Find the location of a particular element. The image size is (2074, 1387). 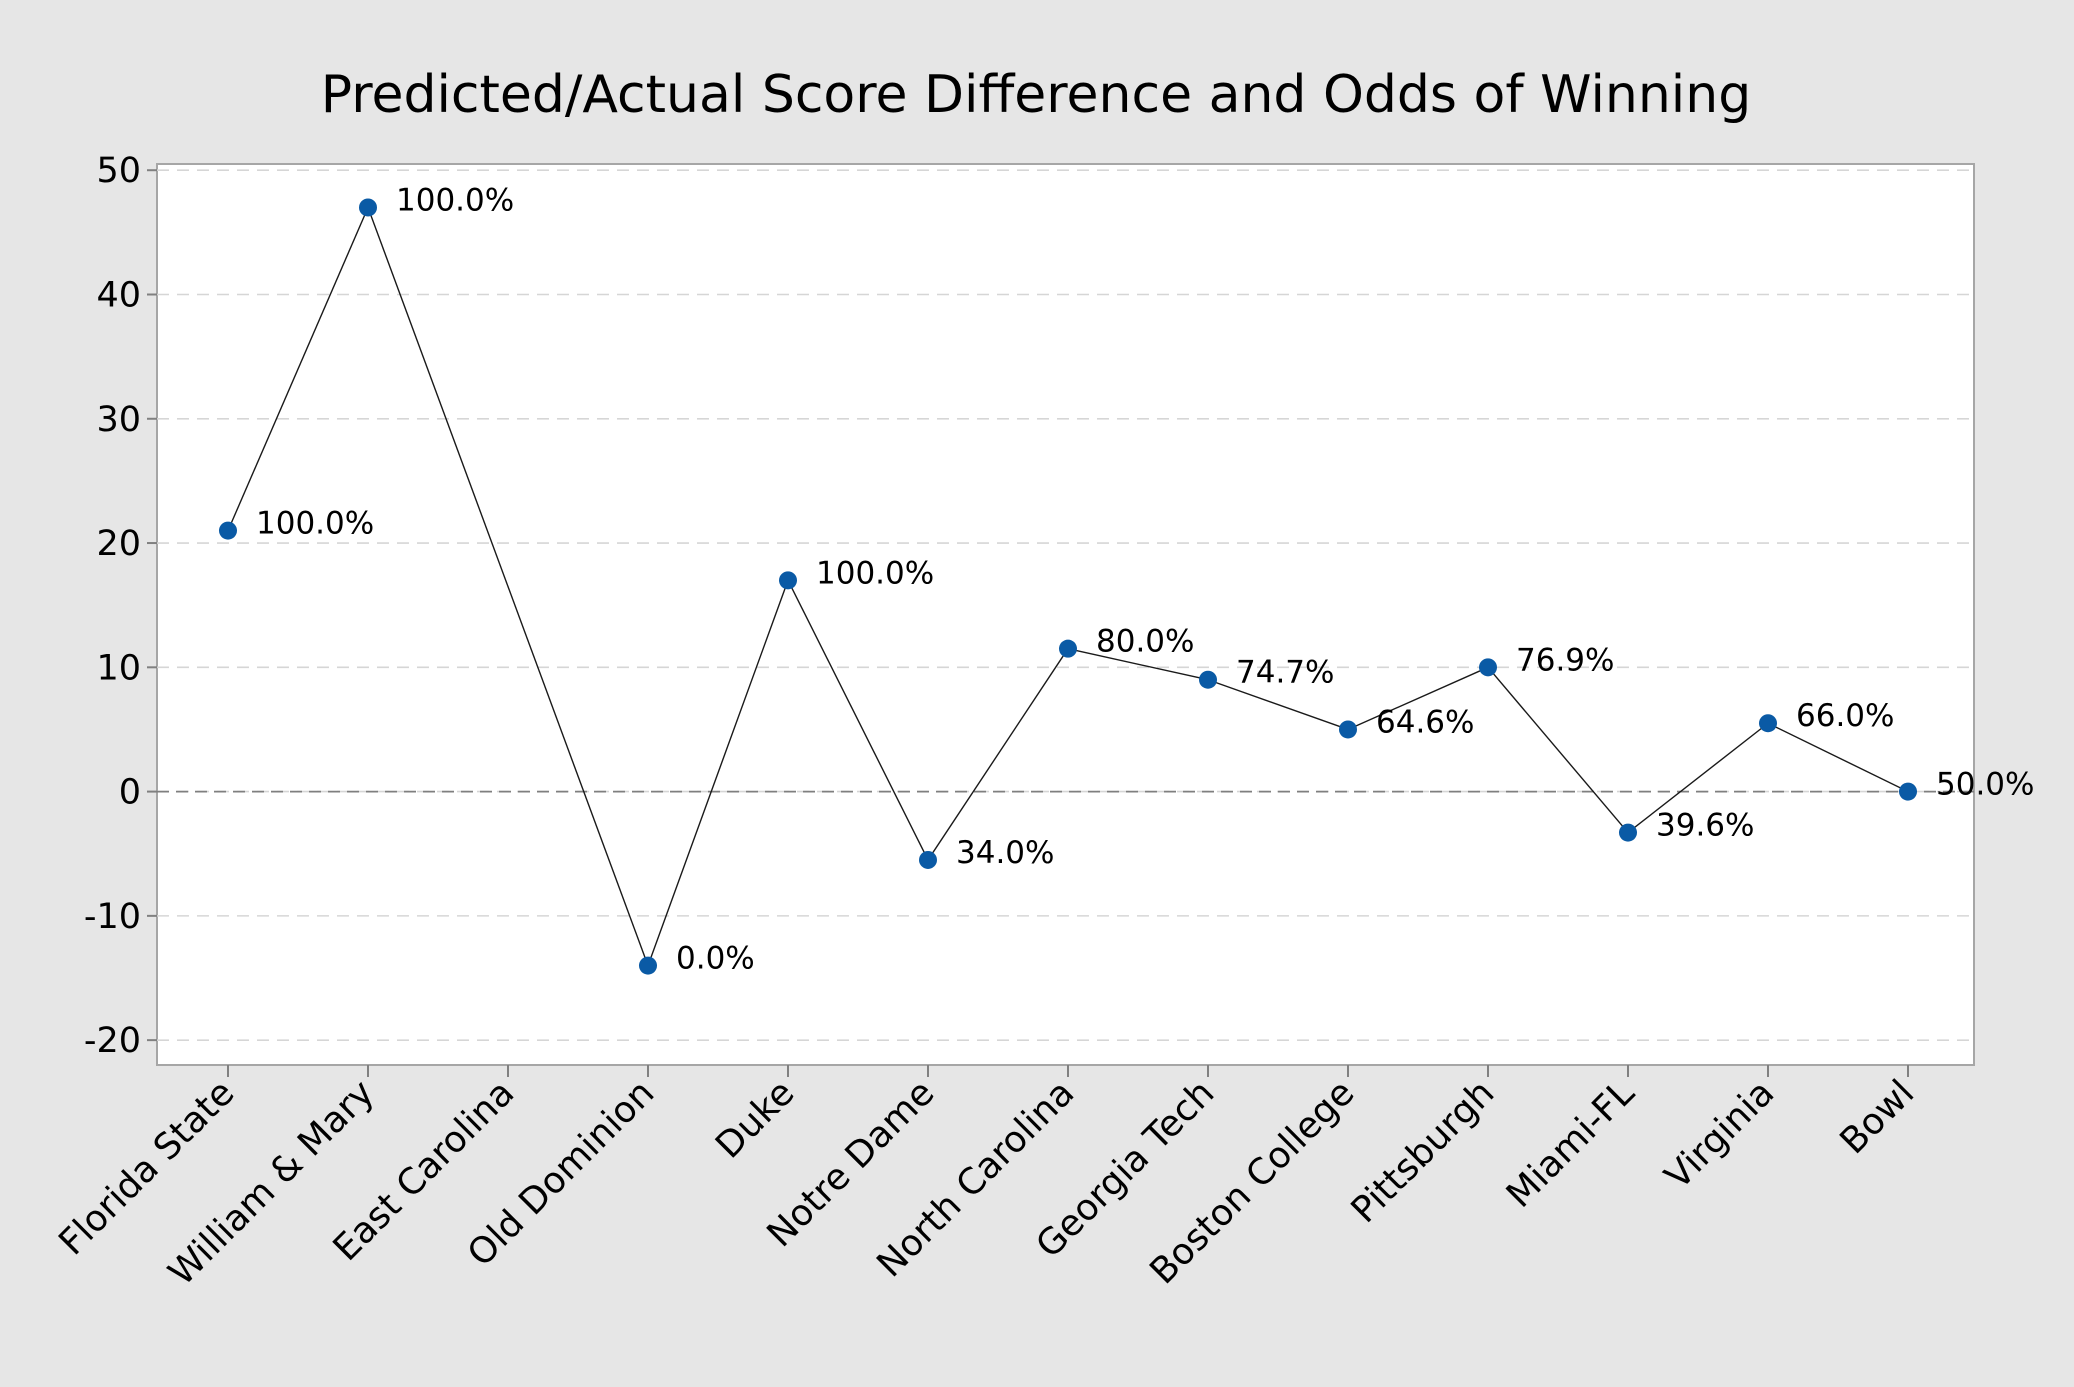

ytick-label: 50 is located at coordinates (118, 171).